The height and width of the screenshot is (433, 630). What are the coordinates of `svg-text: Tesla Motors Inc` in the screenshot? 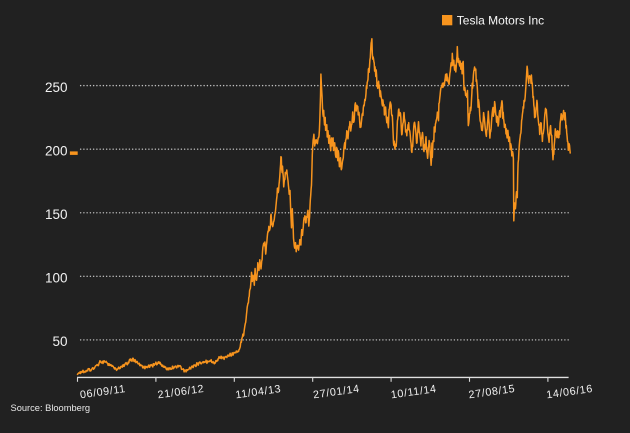 It's located at (500, 21).